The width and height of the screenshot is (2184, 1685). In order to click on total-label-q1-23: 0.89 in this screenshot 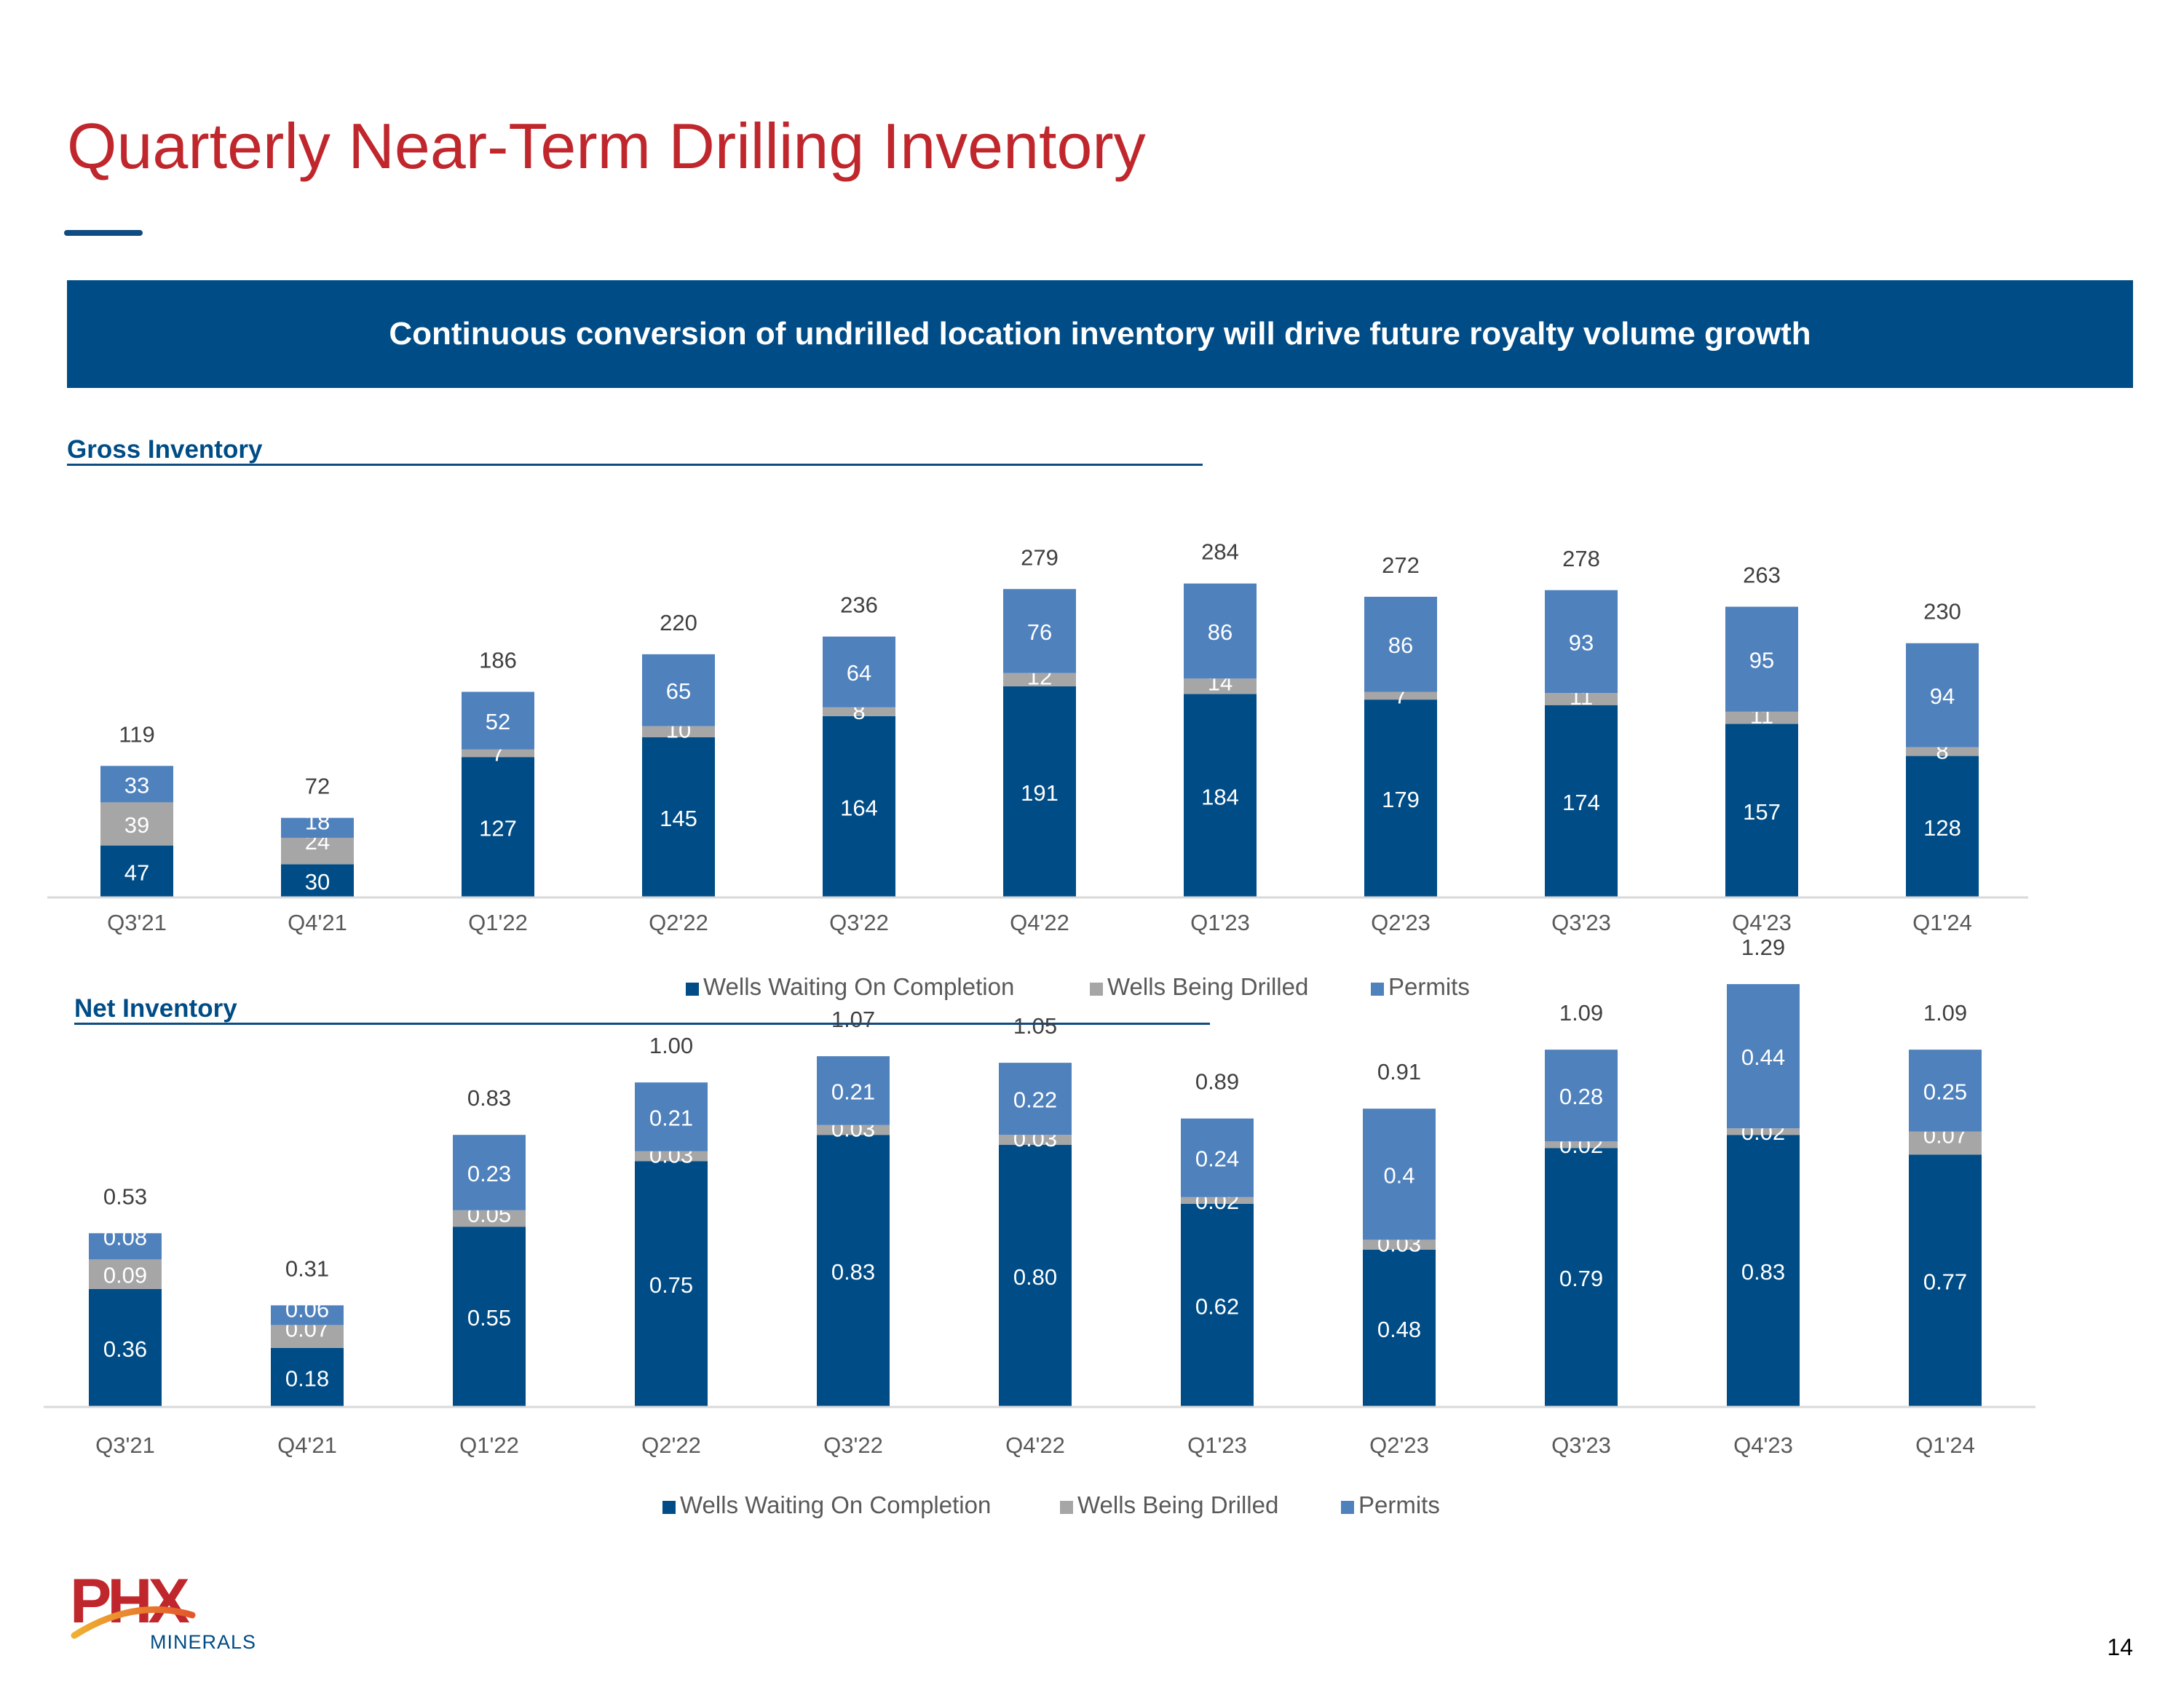, I will do `click(1217, 1082)`.